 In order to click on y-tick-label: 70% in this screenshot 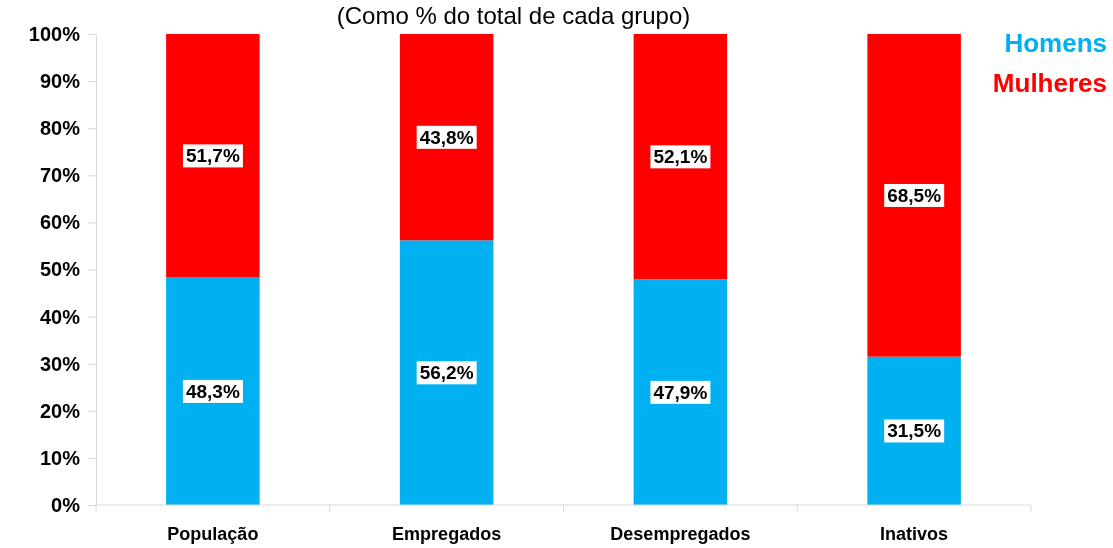, I will do `click(60, 175)`.